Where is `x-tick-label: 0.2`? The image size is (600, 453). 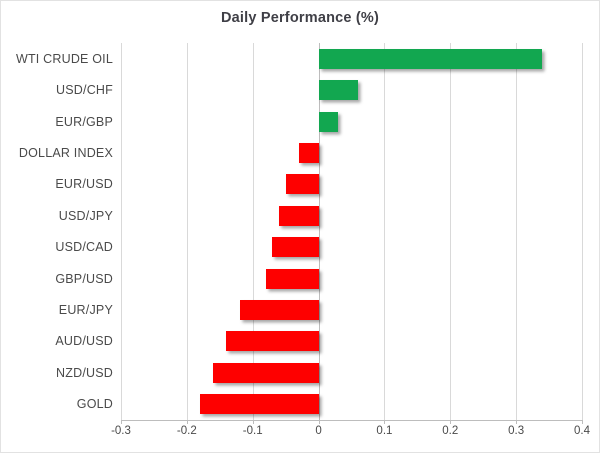 x-tick-label: 0.2 is located at coordinates (450, 431).